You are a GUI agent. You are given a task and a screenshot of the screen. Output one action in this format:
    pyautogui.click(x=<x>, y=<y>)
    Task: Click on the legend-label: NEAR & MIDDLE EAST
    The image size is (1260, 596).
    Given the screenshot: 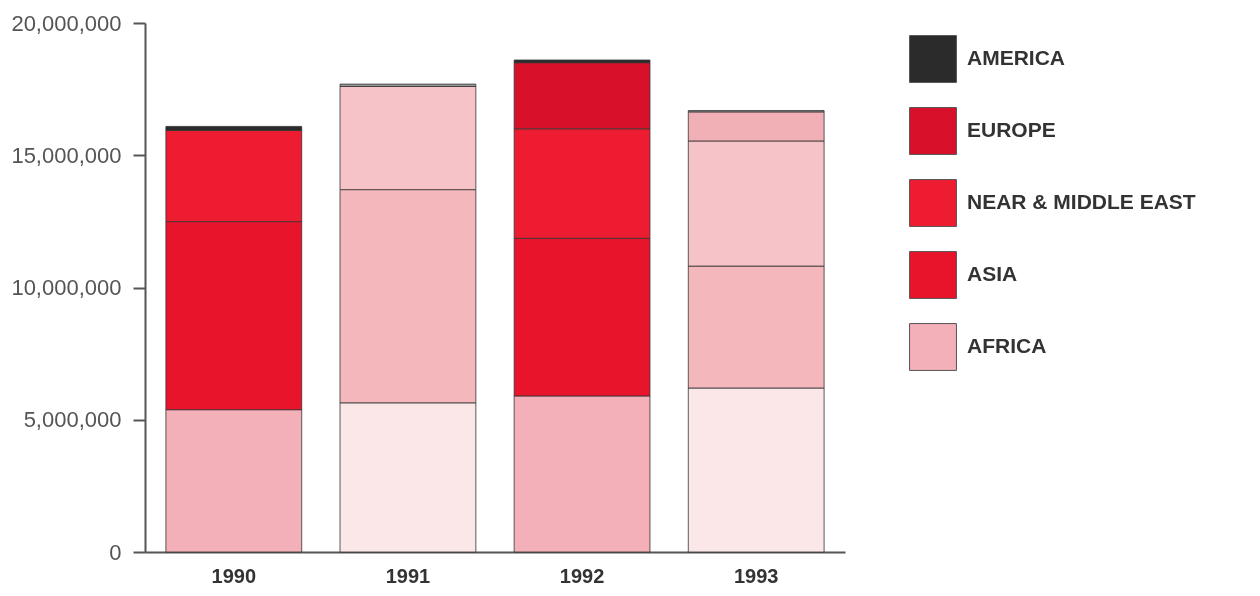 What is the action you would take?
    pyautogui.click(x=1081, y=201)
    